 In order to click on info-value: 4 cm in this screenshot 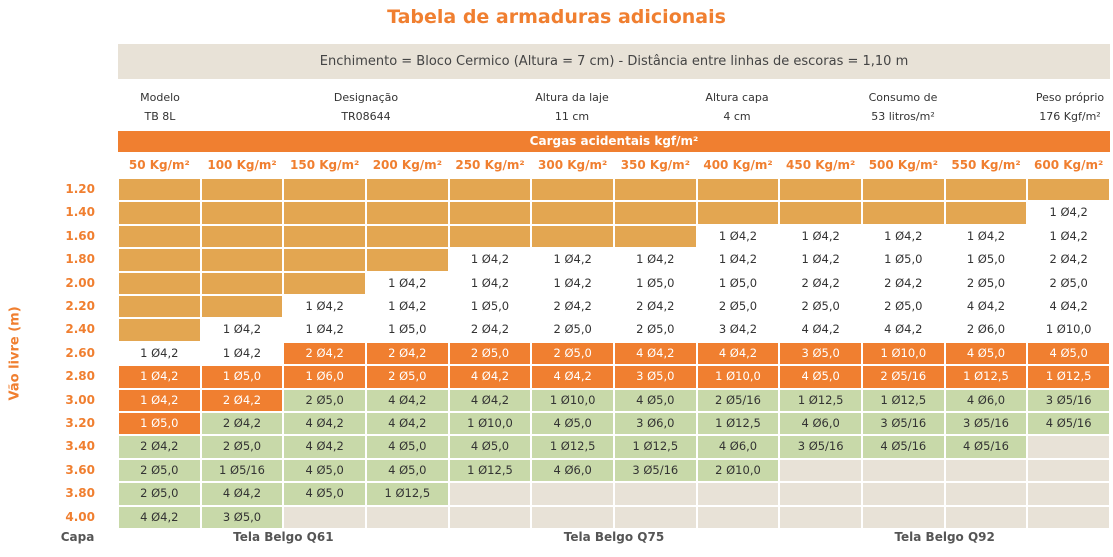, I will do `click(737, 116)`.